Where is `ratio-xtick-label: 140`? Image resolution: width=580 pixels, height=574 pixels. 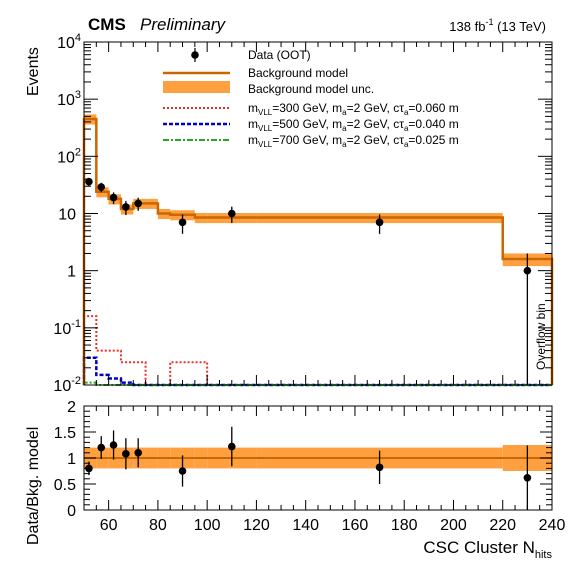
ratio-xtick-label: 140 is located at coordinates (305, 525).